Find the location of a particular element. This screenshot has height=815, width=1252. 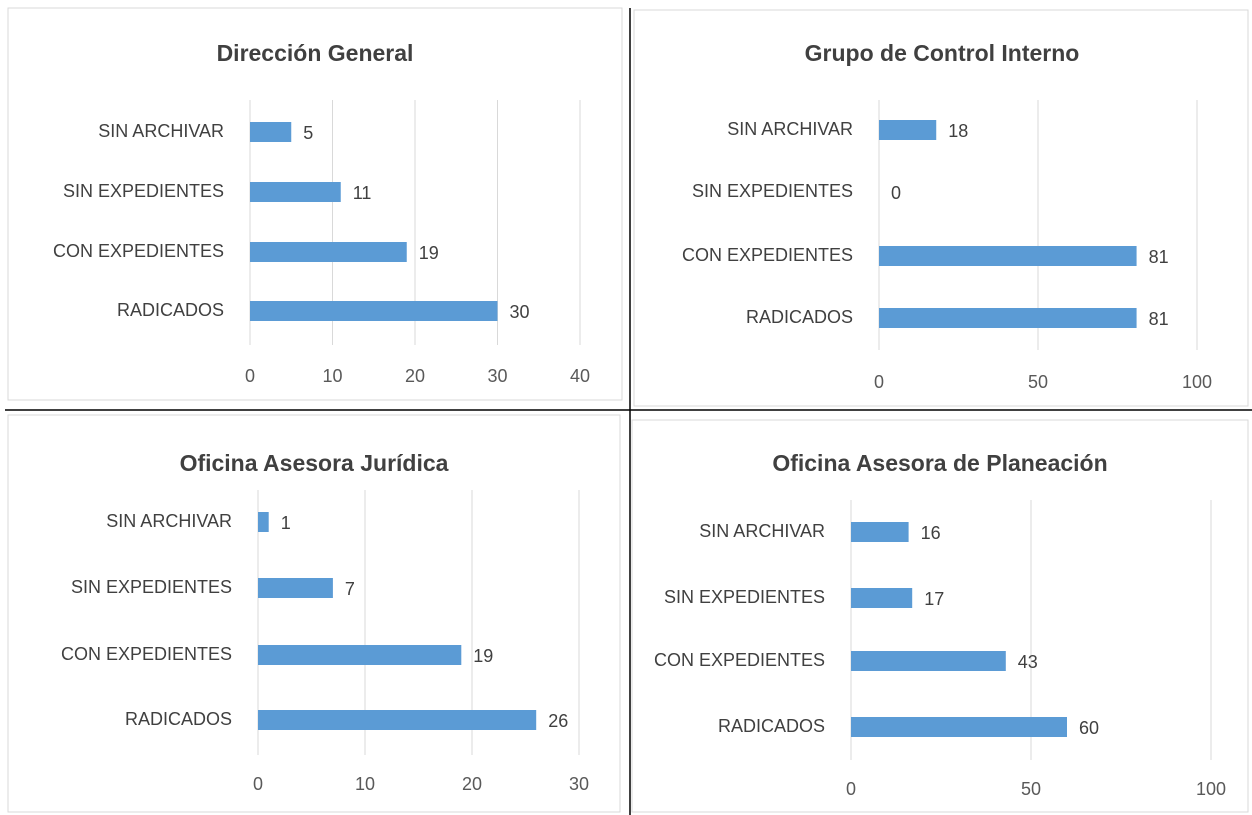

chart-title: Dirección General is located at coordinates (315, 53).